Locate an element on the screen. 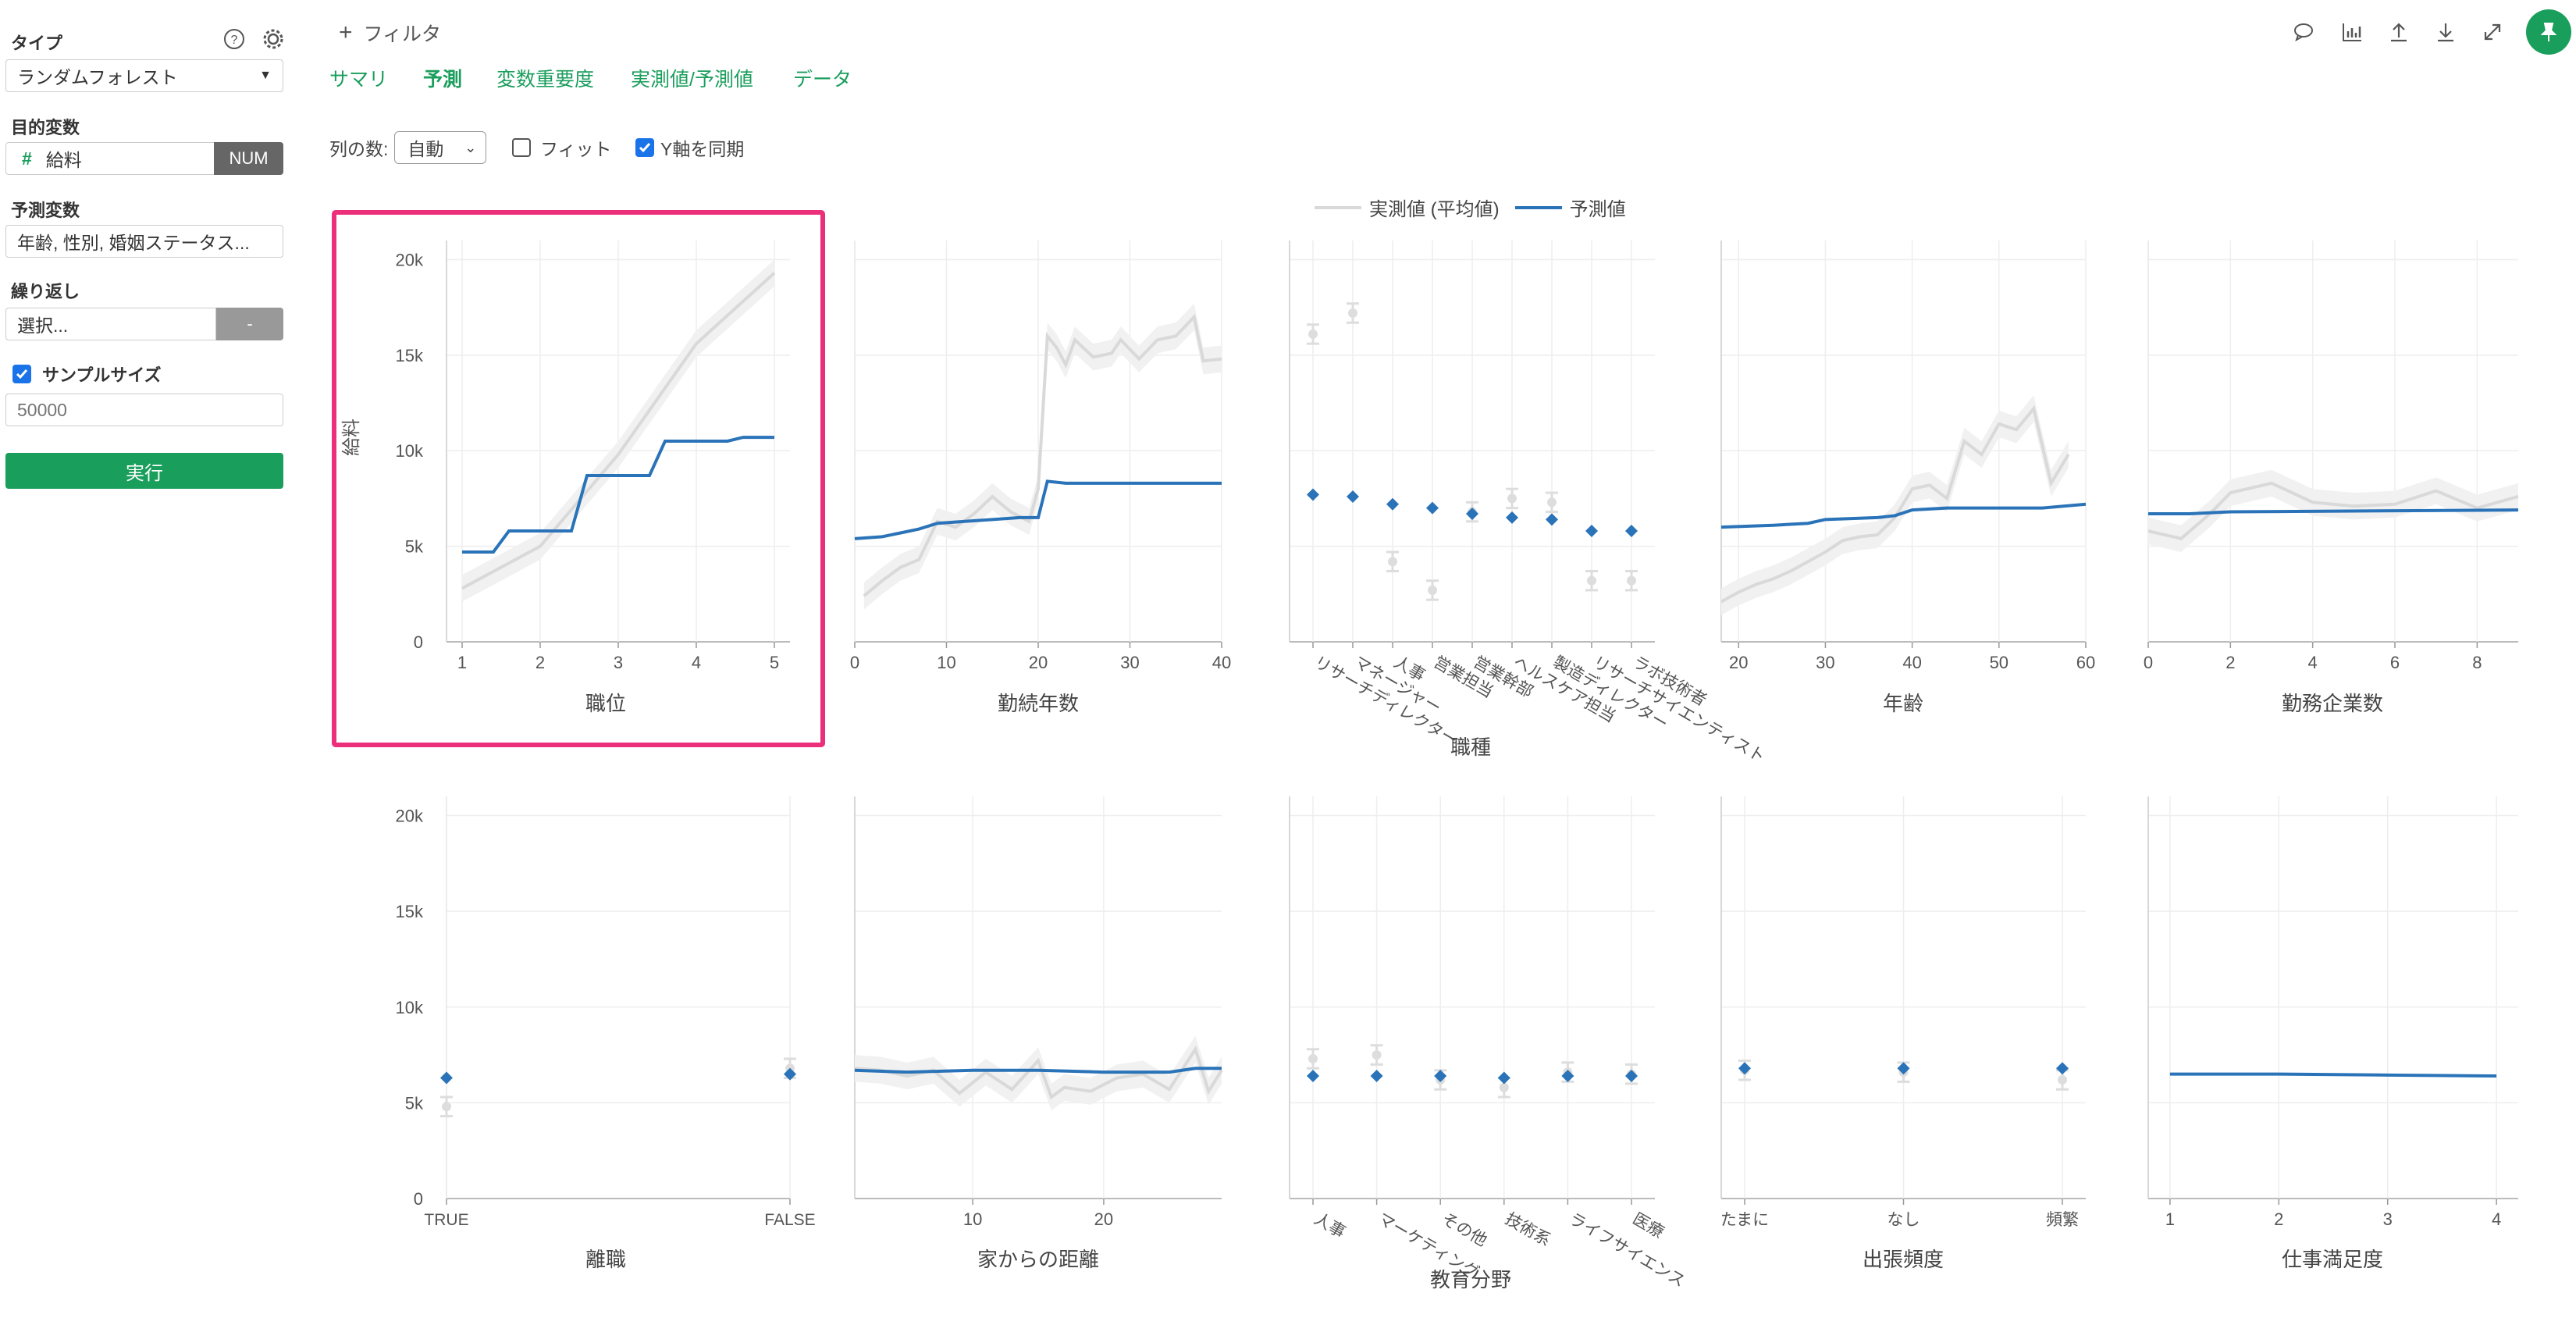 The image size is (2576, 1318). tab-variable-importance: 変数重要度 is located at coordinates (545, 80).